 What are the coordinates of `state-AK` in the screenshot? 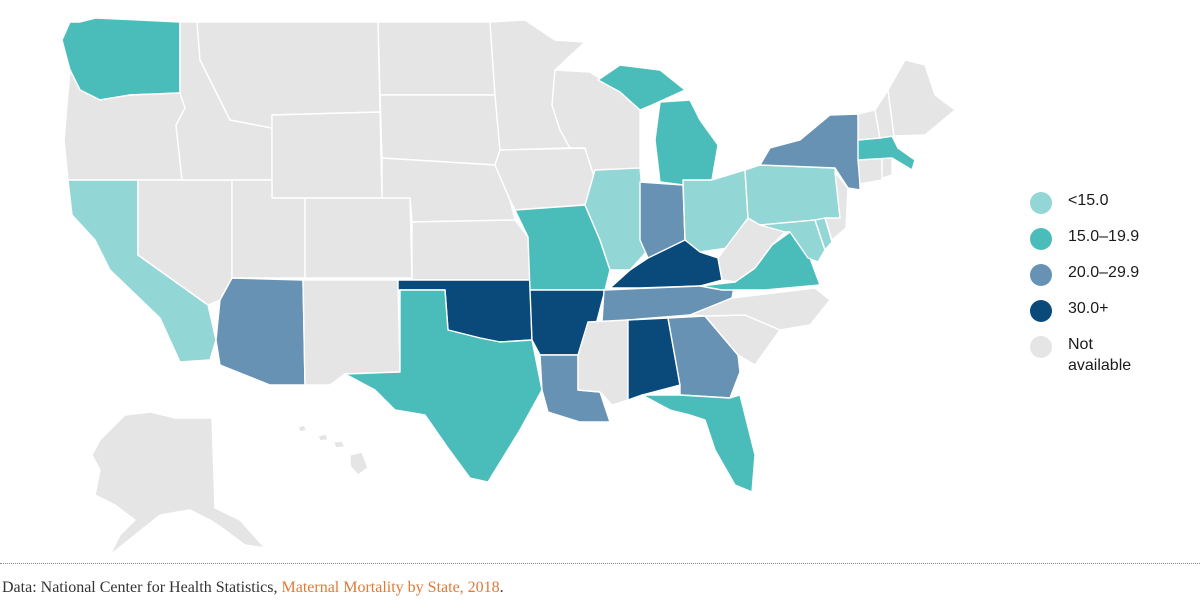 It's located at (178, 483).